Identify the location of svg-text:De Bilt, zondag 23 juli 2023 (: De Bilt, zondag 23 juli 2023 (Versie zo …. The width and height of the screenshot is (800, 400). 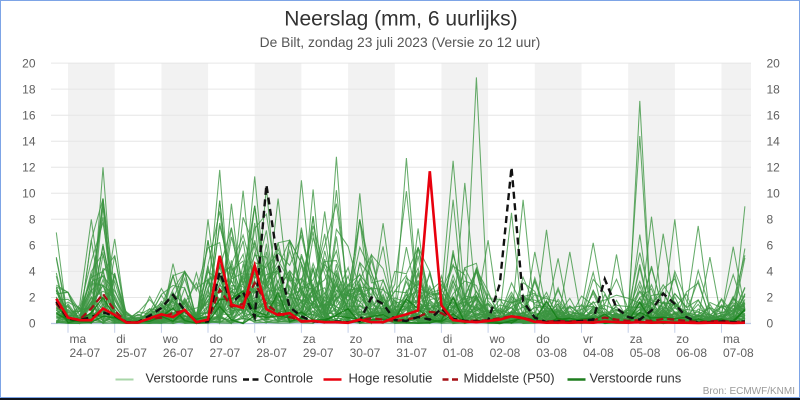
(400, 42).